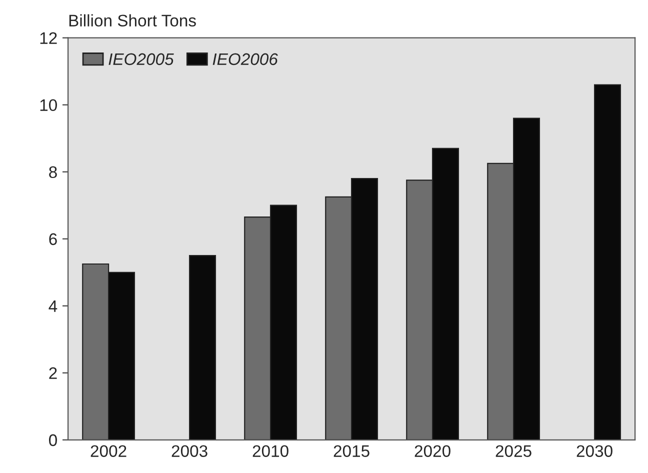  Describe the element at coordinates (270, 451) in the screenshot. I see `x-tick-label: 2010` at that location.